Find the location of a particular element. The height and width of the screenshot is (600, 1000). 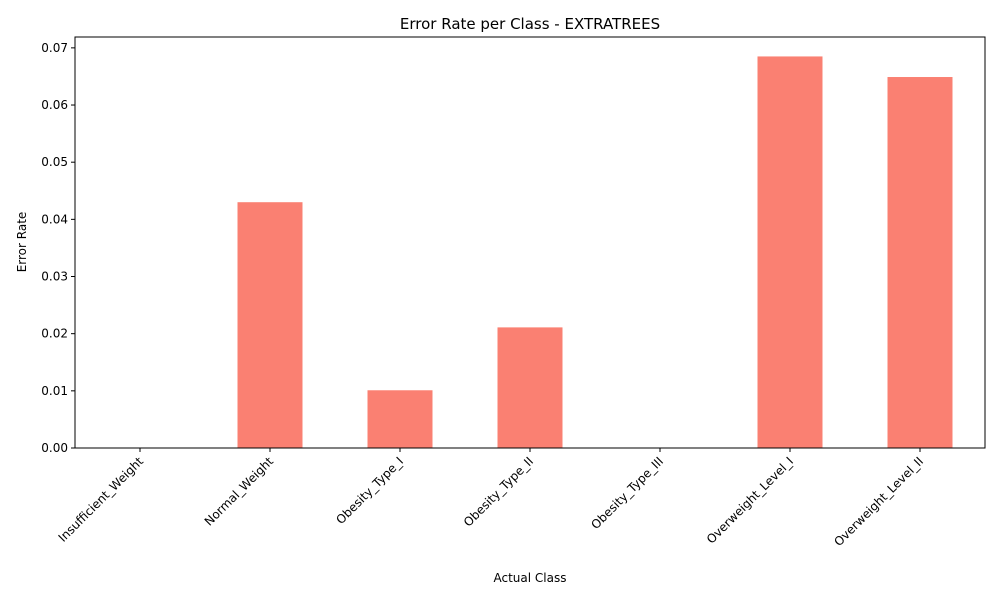

y-tick-label: 0.02 is located at coordinates (54, 334).